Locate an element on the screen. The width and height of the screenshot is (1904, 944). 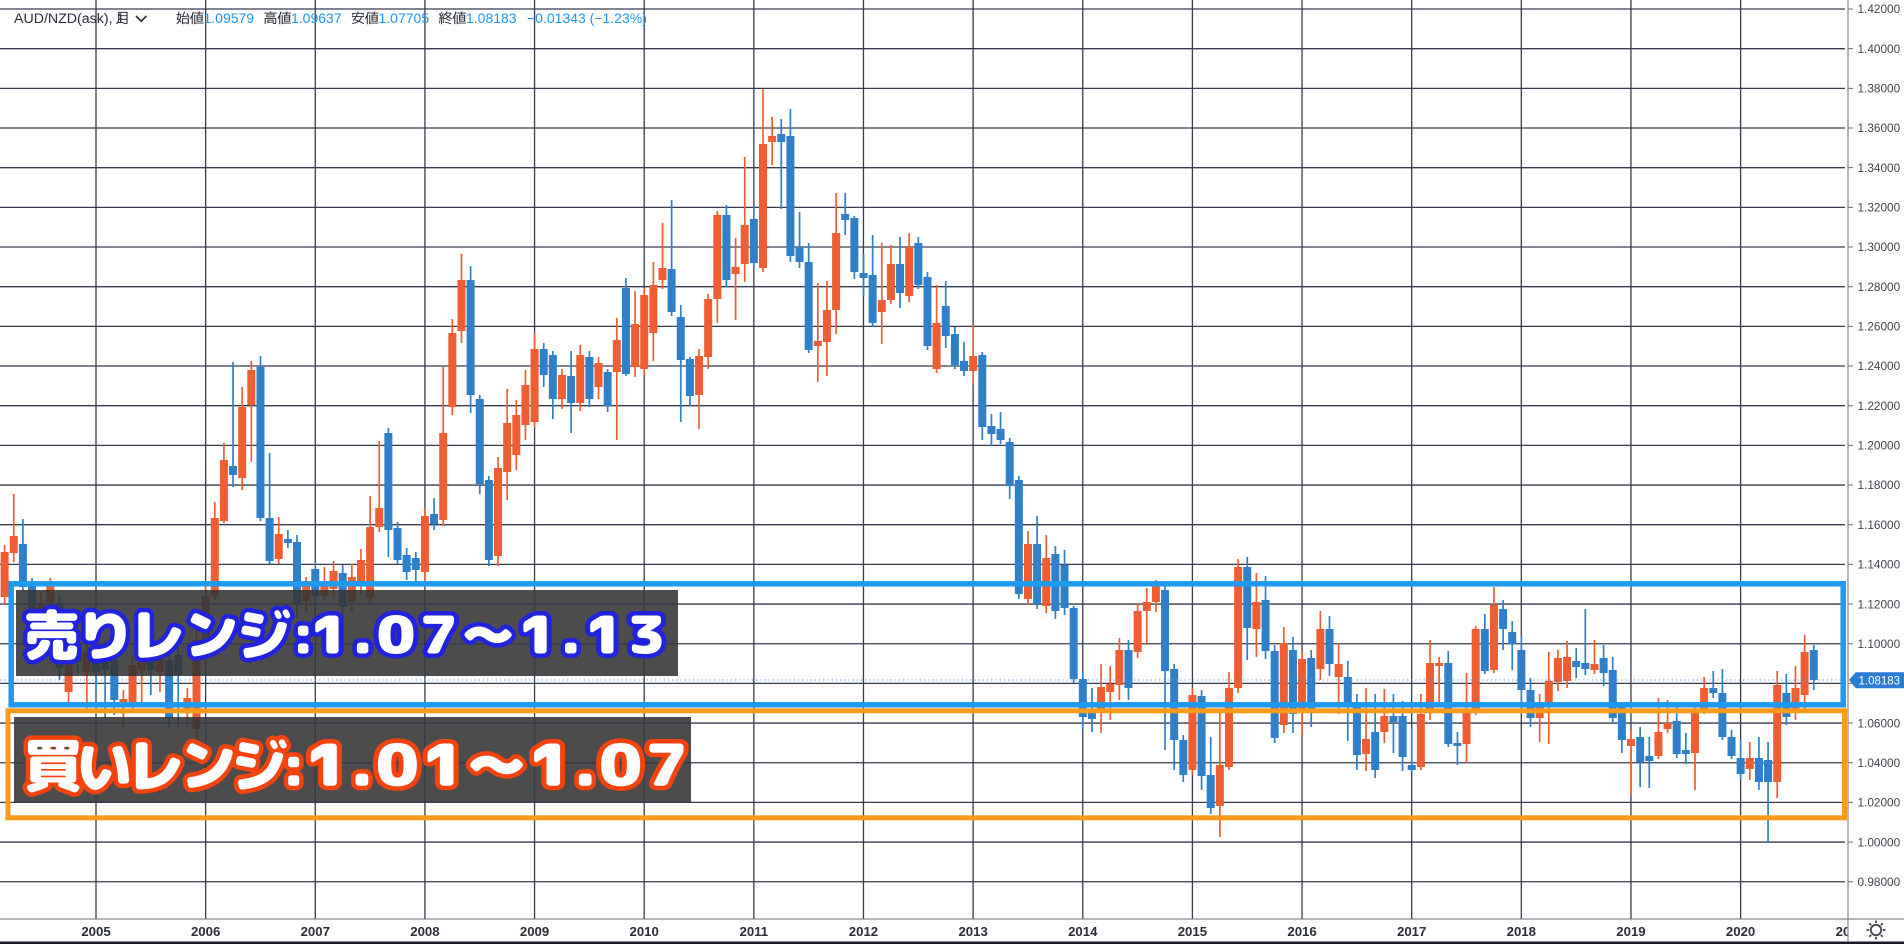
svg-text: 2009 is located at coordinates (534, 931).